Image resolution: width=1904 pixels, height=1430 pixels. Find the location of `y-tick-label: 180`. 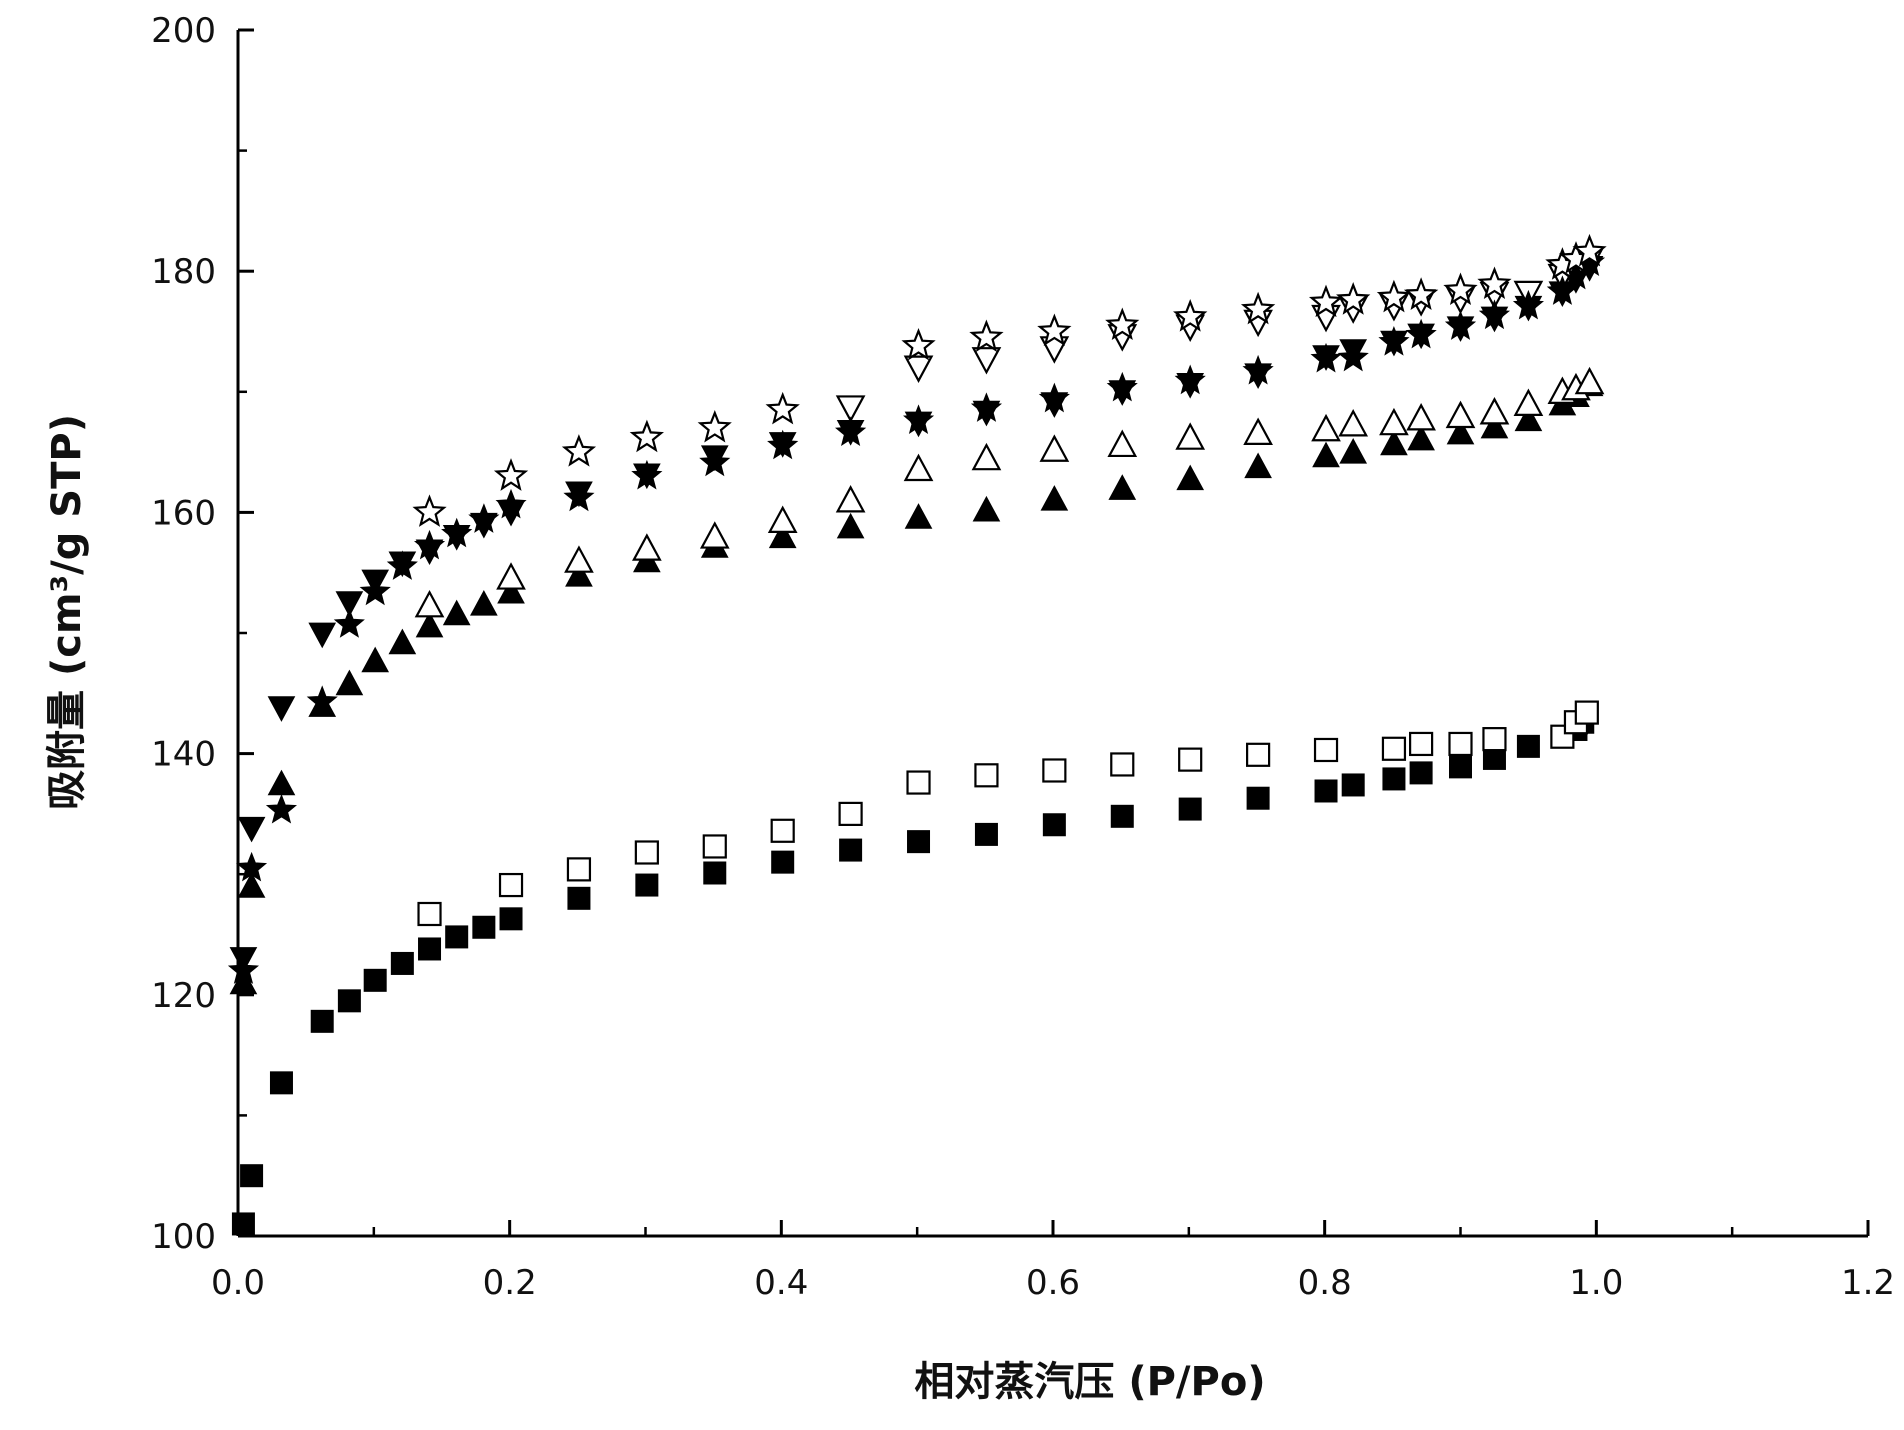

y-tick-label: 180 is located at coordinates (183, 272).